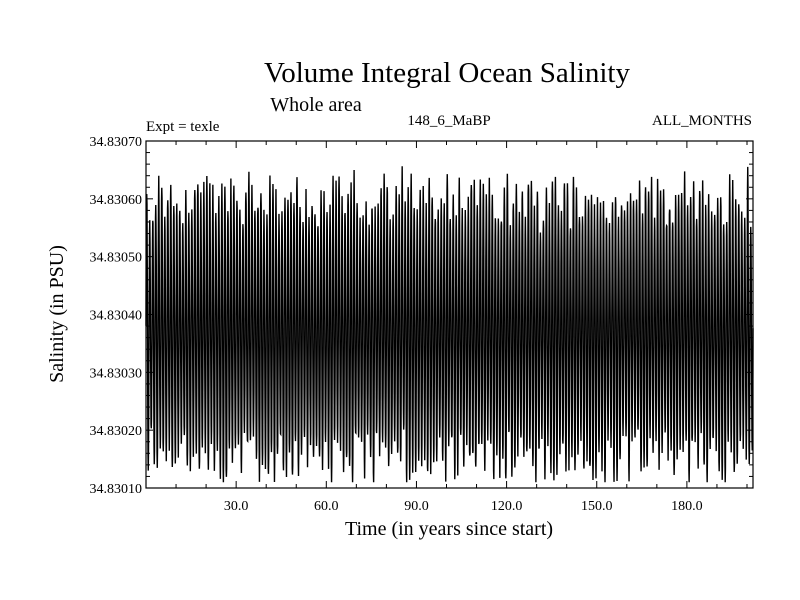 Image resolution: width=800 pixels, height=600 pixels. I want to click on y-tick-label: 34.83010, so click(116, 489).